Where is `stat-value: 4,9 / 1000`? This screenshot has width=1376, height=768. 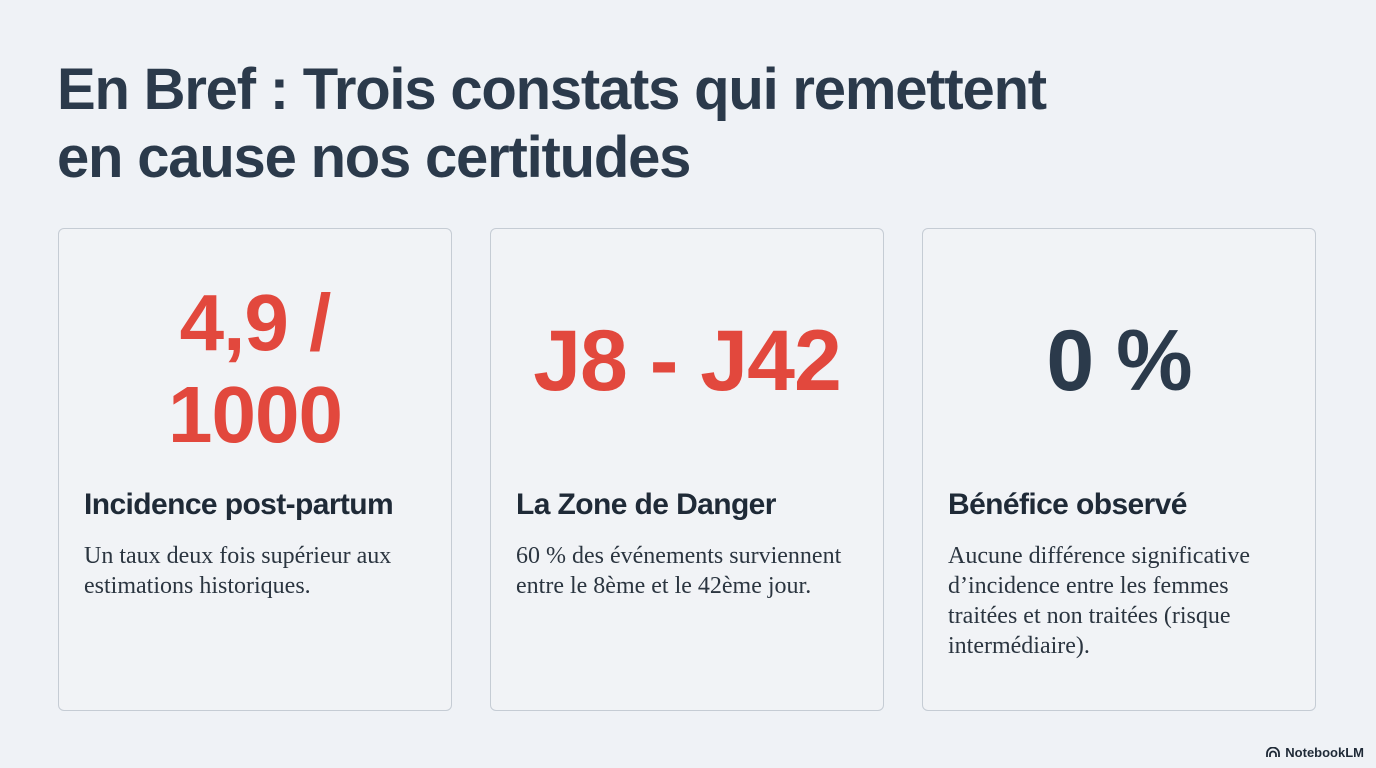 stat-value: 4,9 / 1000 is located at coordinates (255, 369).